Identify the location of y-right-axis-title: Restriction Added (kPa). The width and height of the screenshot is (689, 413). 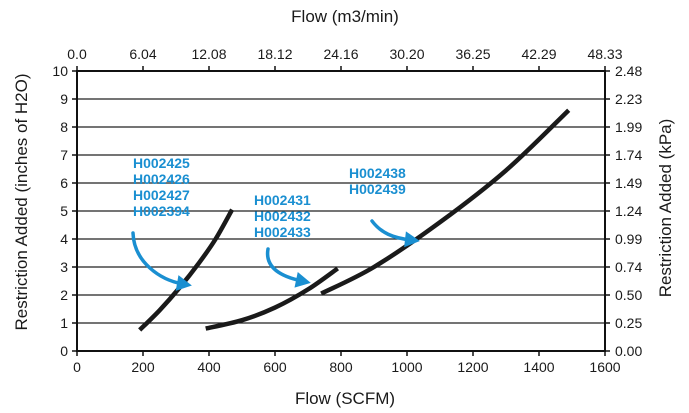
(665, 208).